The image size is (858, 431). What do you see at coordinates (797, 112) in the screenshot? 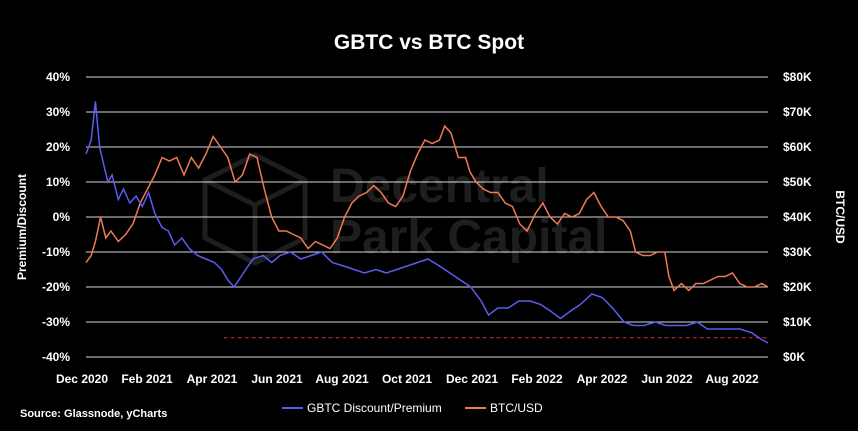
I see `y-right-tick-label: $70K` at bounding box center [797, 112].